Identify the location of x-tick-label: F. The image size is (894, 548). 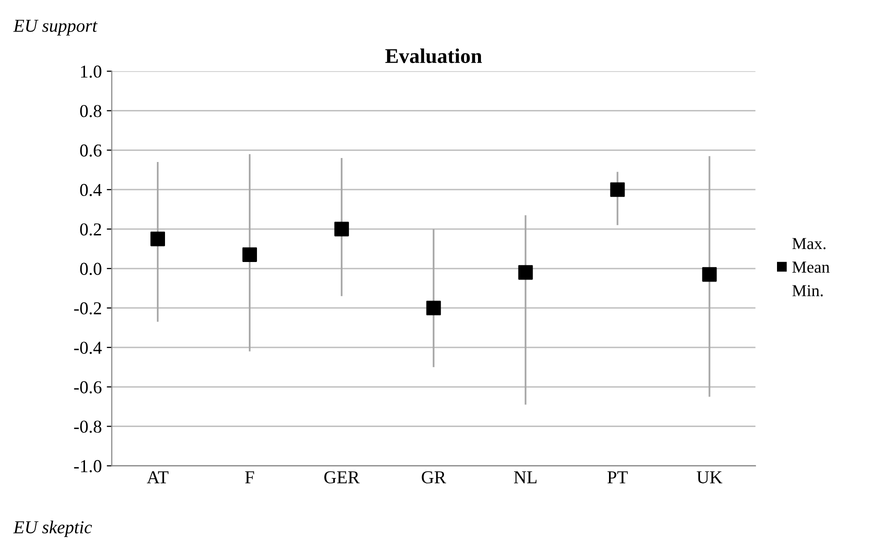
(249, 477).